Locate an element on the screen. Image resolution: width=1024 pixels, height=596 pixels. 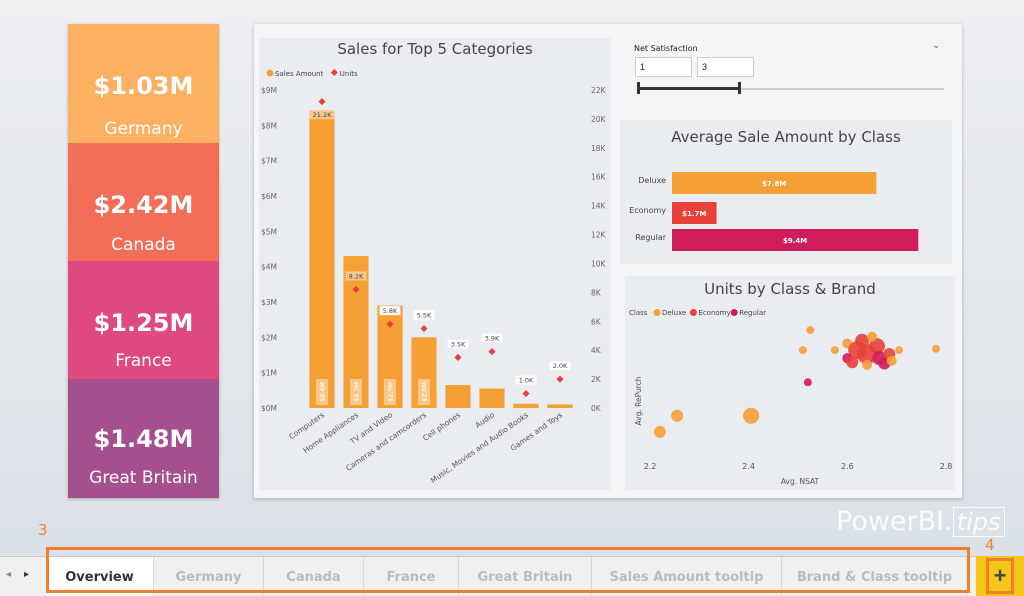
slicer-min-input: 1 is located at coordinates (663, 67).